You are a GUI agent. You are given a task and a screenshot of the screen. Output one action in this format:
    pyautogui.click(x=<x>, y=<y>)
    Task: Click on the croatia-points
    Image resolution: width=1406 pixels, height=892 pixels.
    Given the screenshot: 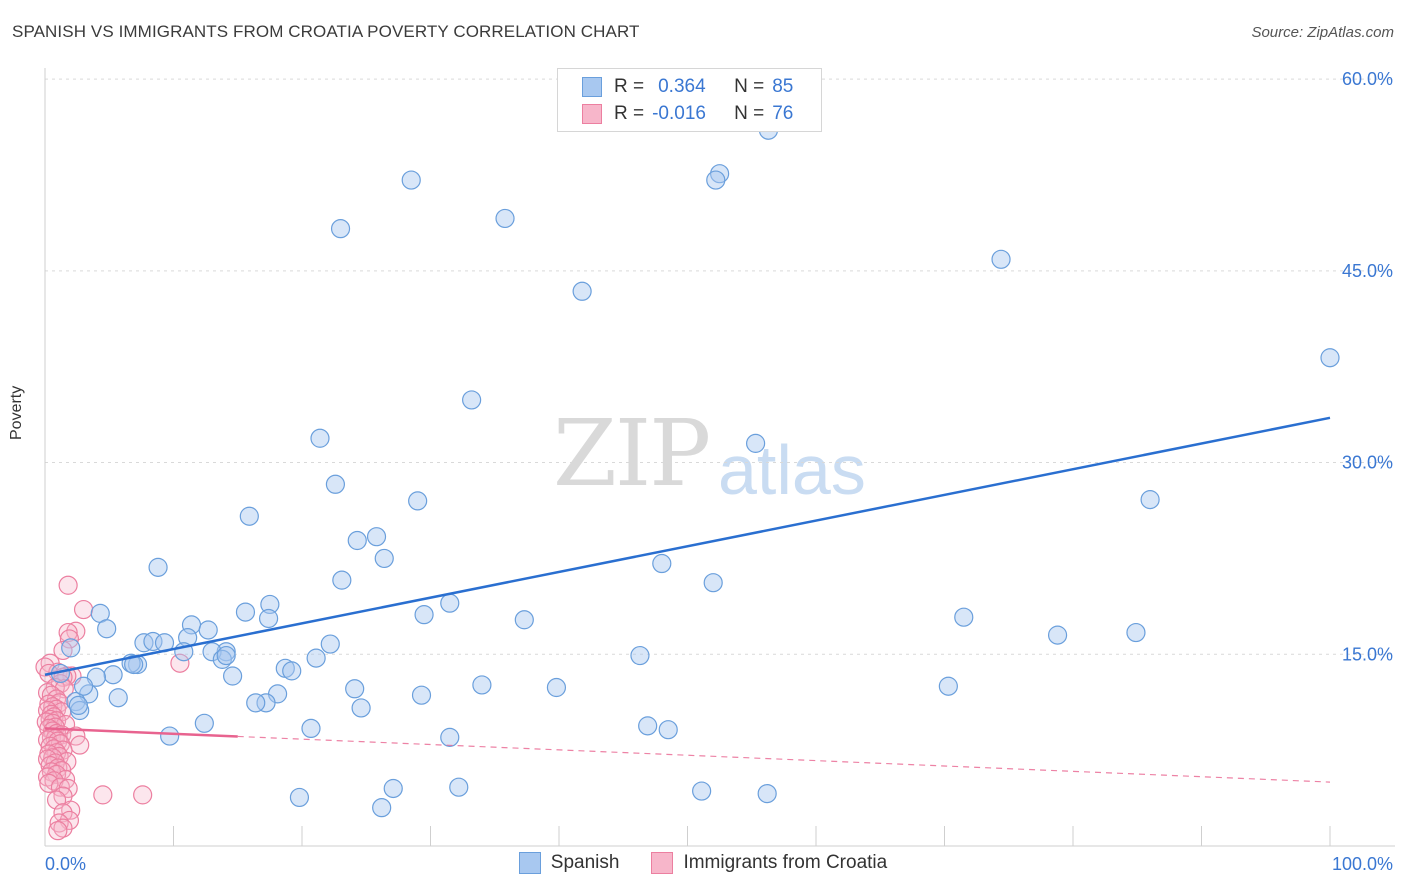 What is the action you would take?
    pyautogui.click(x=112, y=708)
    